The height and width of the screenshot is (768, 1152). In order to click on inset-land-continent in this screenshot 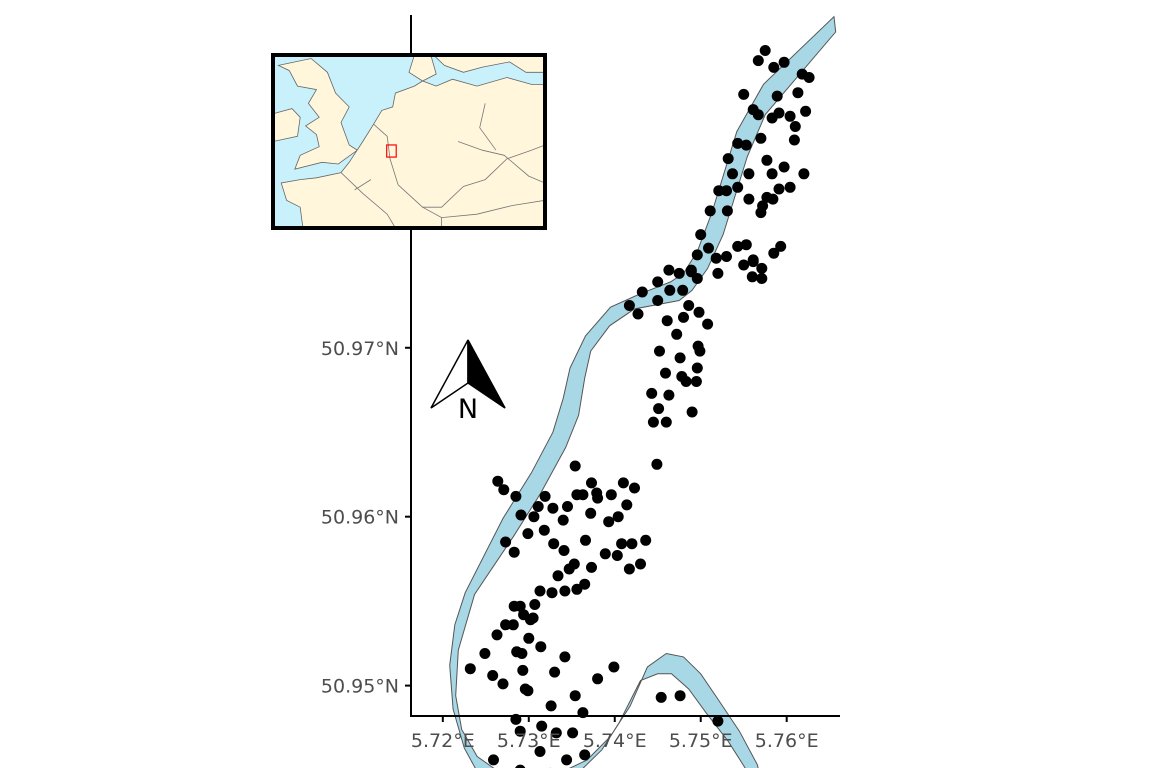, I will do `click(412, 152)`.